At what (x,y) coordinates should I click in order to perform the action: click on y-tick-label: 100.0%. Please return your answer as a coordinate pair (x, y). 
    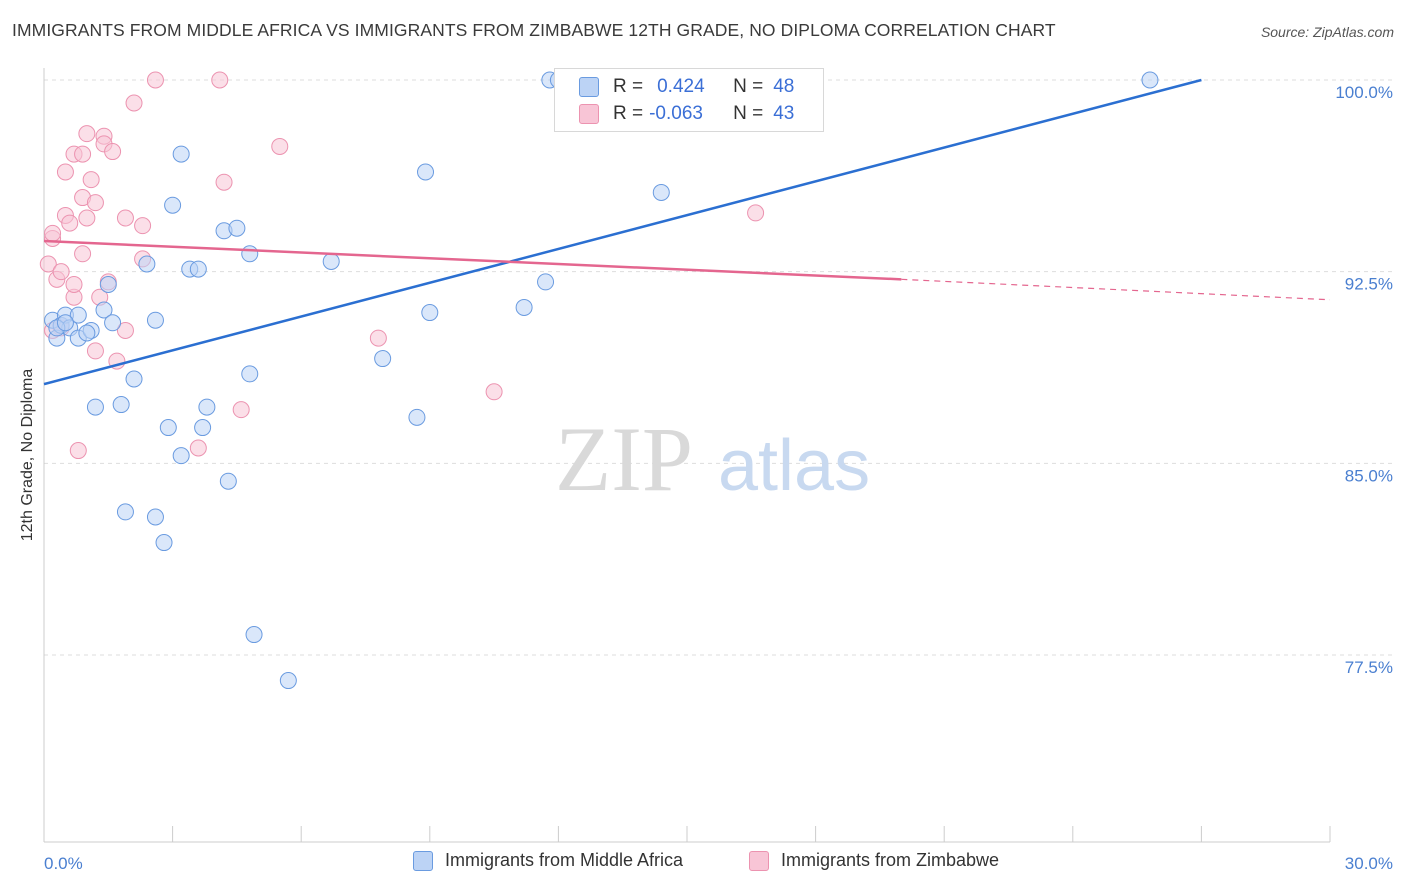
    Looking at the image, I should click on (1364, 92).